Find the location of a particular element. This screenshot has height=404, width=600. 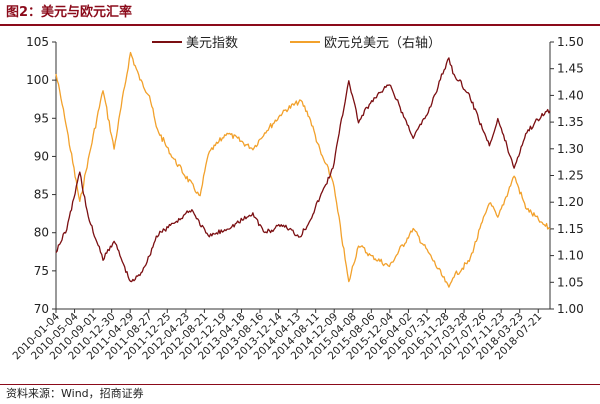

right-tick-label: 1.20 is located at coordinates (570, 202).